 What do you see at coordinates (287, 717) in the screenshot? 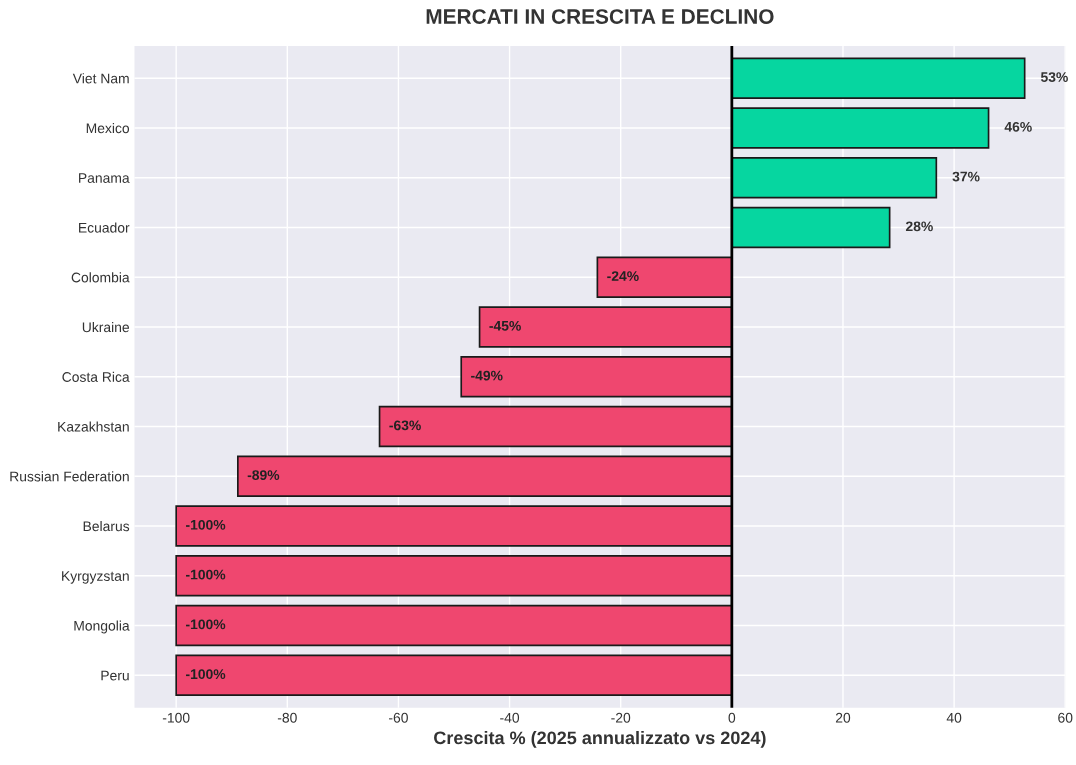
I see `x-tick-label: -80` at bounding box center [287, 717].